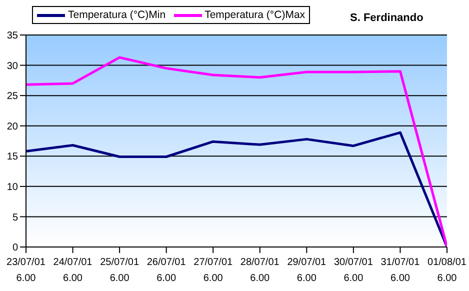  I want to click on y-tick-label: 0, so click(15, 248).